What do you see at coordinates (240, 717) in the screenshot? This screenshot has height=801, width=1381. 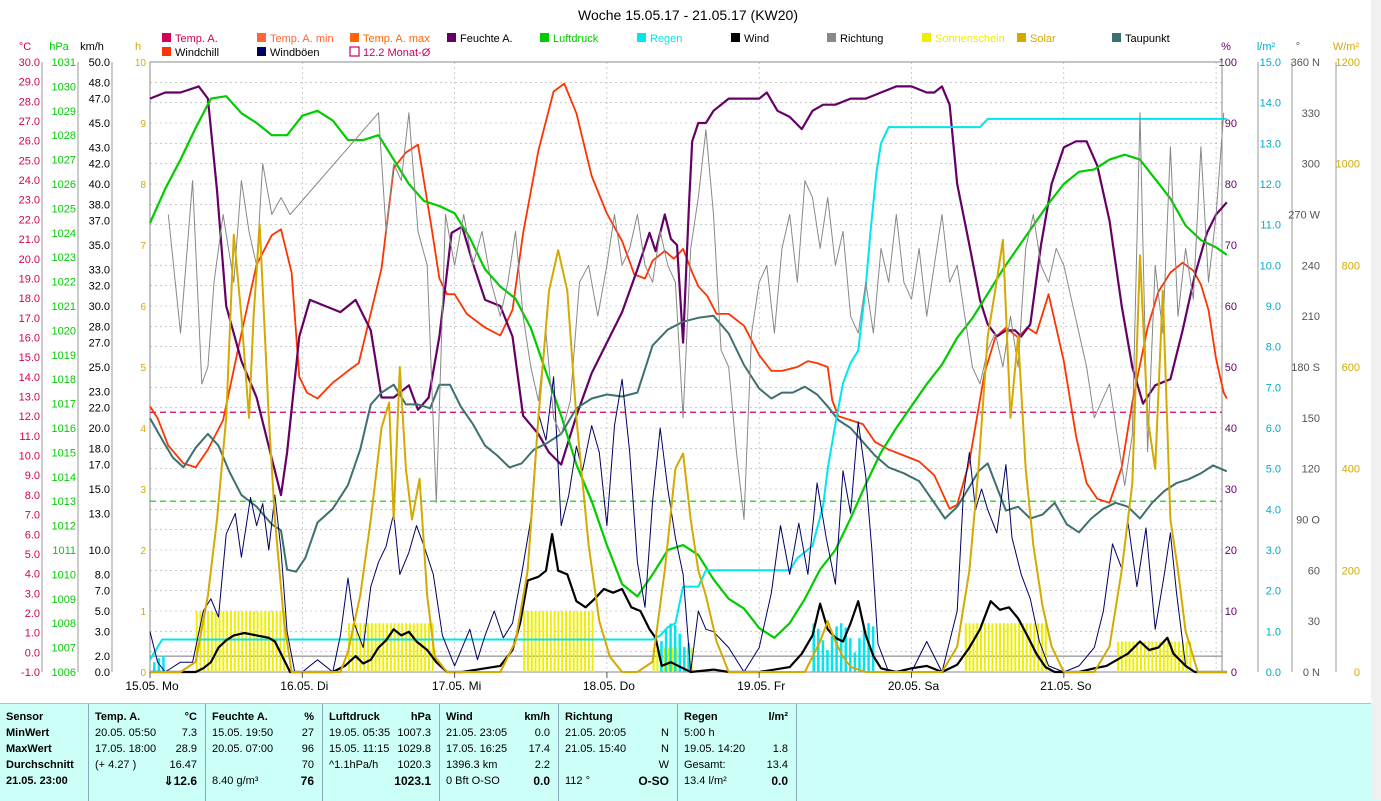 I see `table-header-label: Feuchte A.` at bounding box center [240, 717].